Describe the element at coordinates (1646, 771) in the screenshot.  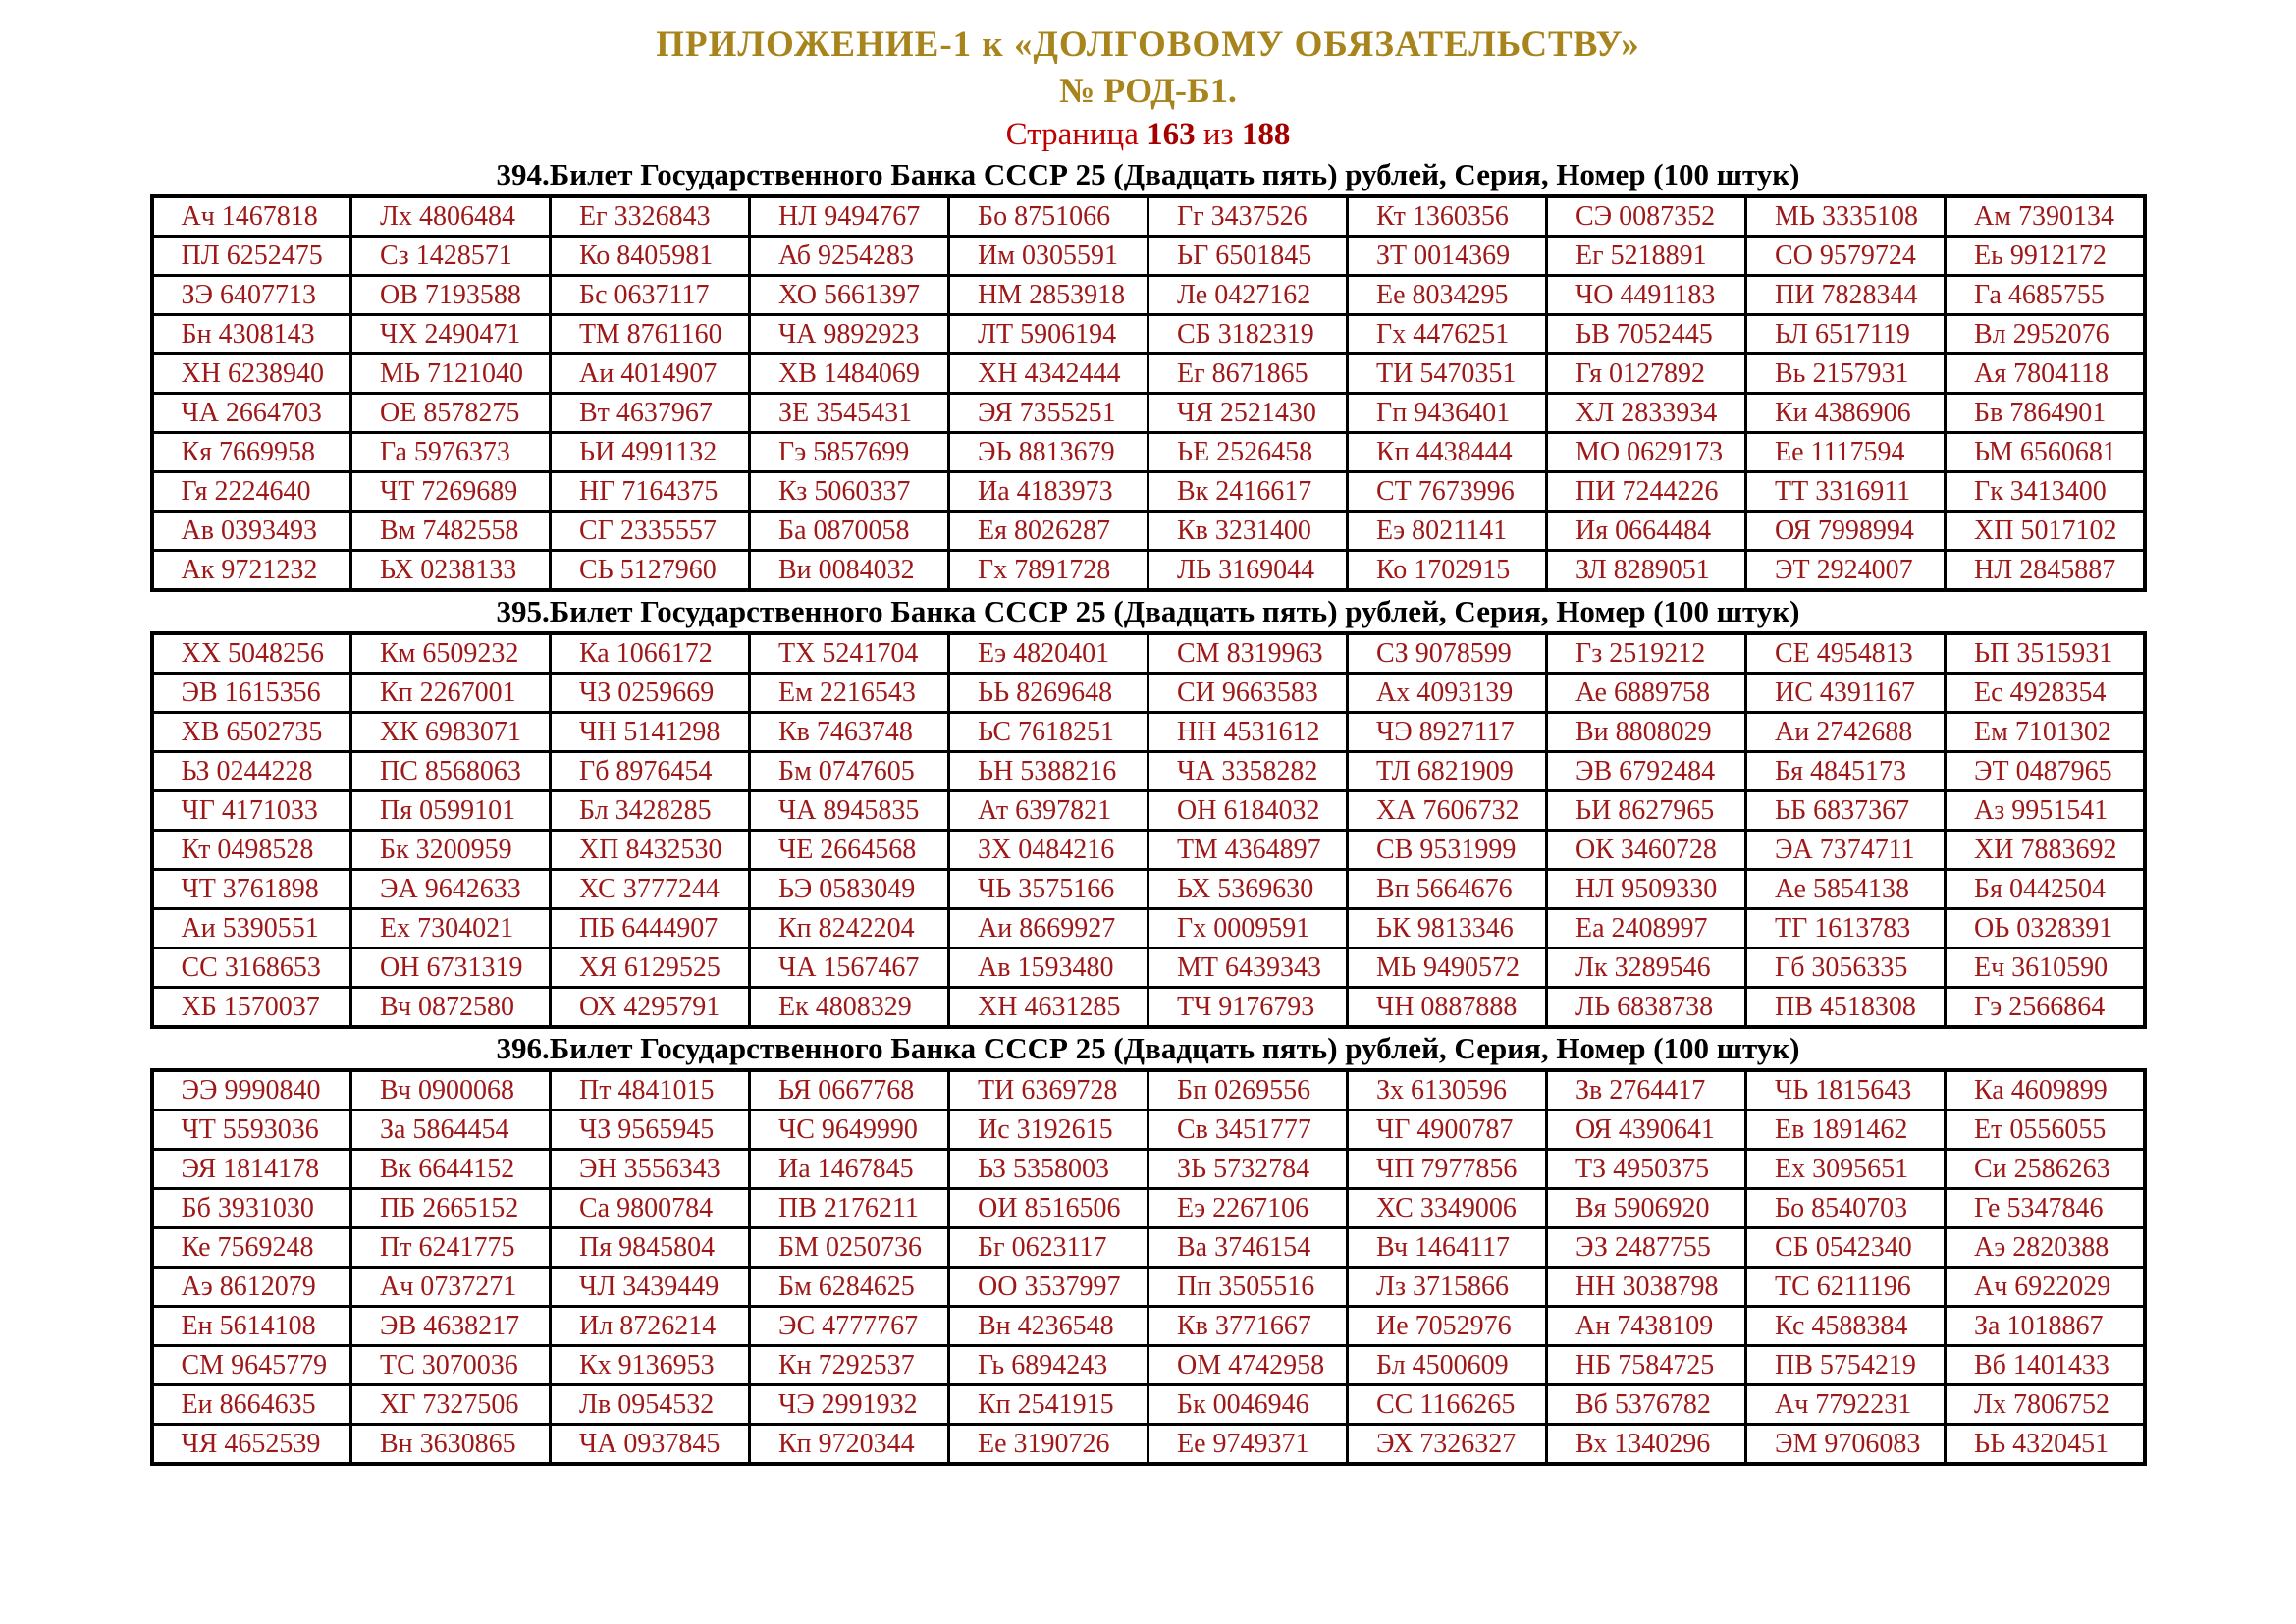
I see `serial-cell: ЭВ 6792484` at that location.